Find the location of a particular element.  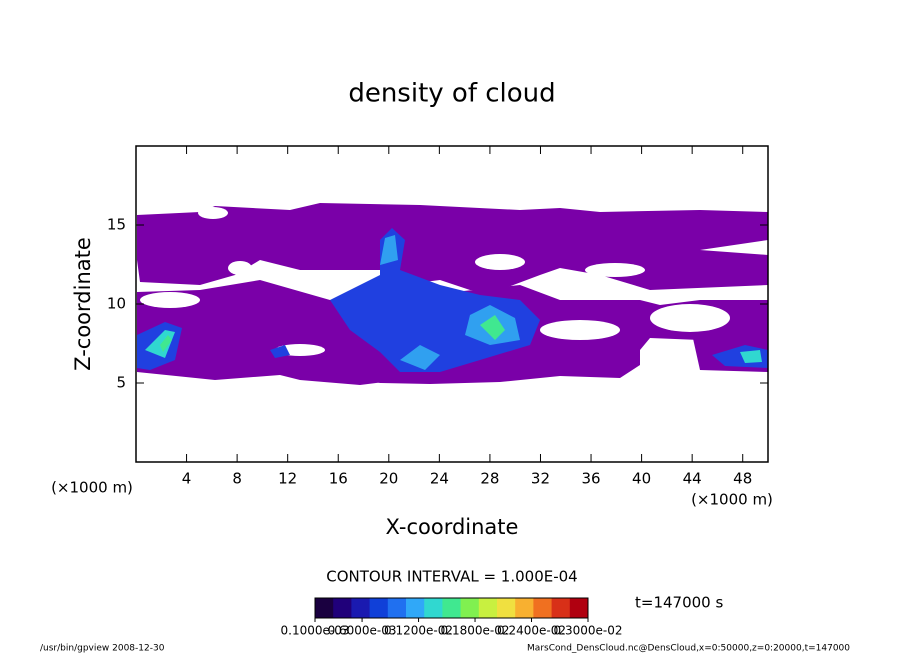

x-tick-label: 16 is located at coordinates (338, 479).